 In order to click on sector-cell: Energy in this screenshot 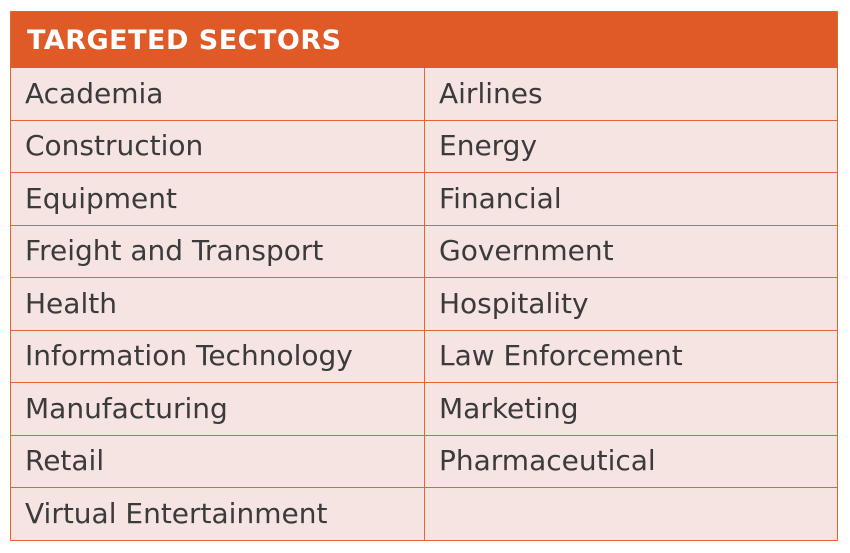, I will do `click(631, 147)`.